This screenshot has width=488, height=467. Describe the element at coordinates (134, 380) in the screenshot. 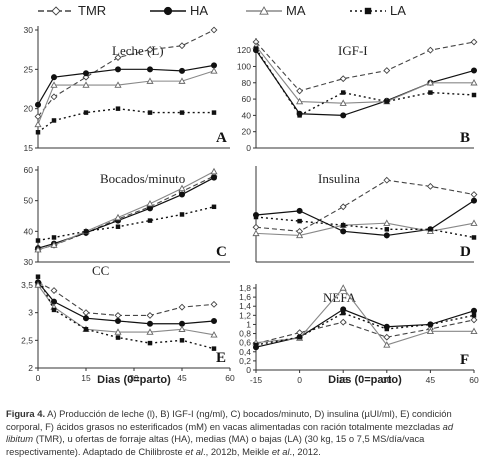

I see `x-axis-title-left: Dias (0=parto)` at that location.